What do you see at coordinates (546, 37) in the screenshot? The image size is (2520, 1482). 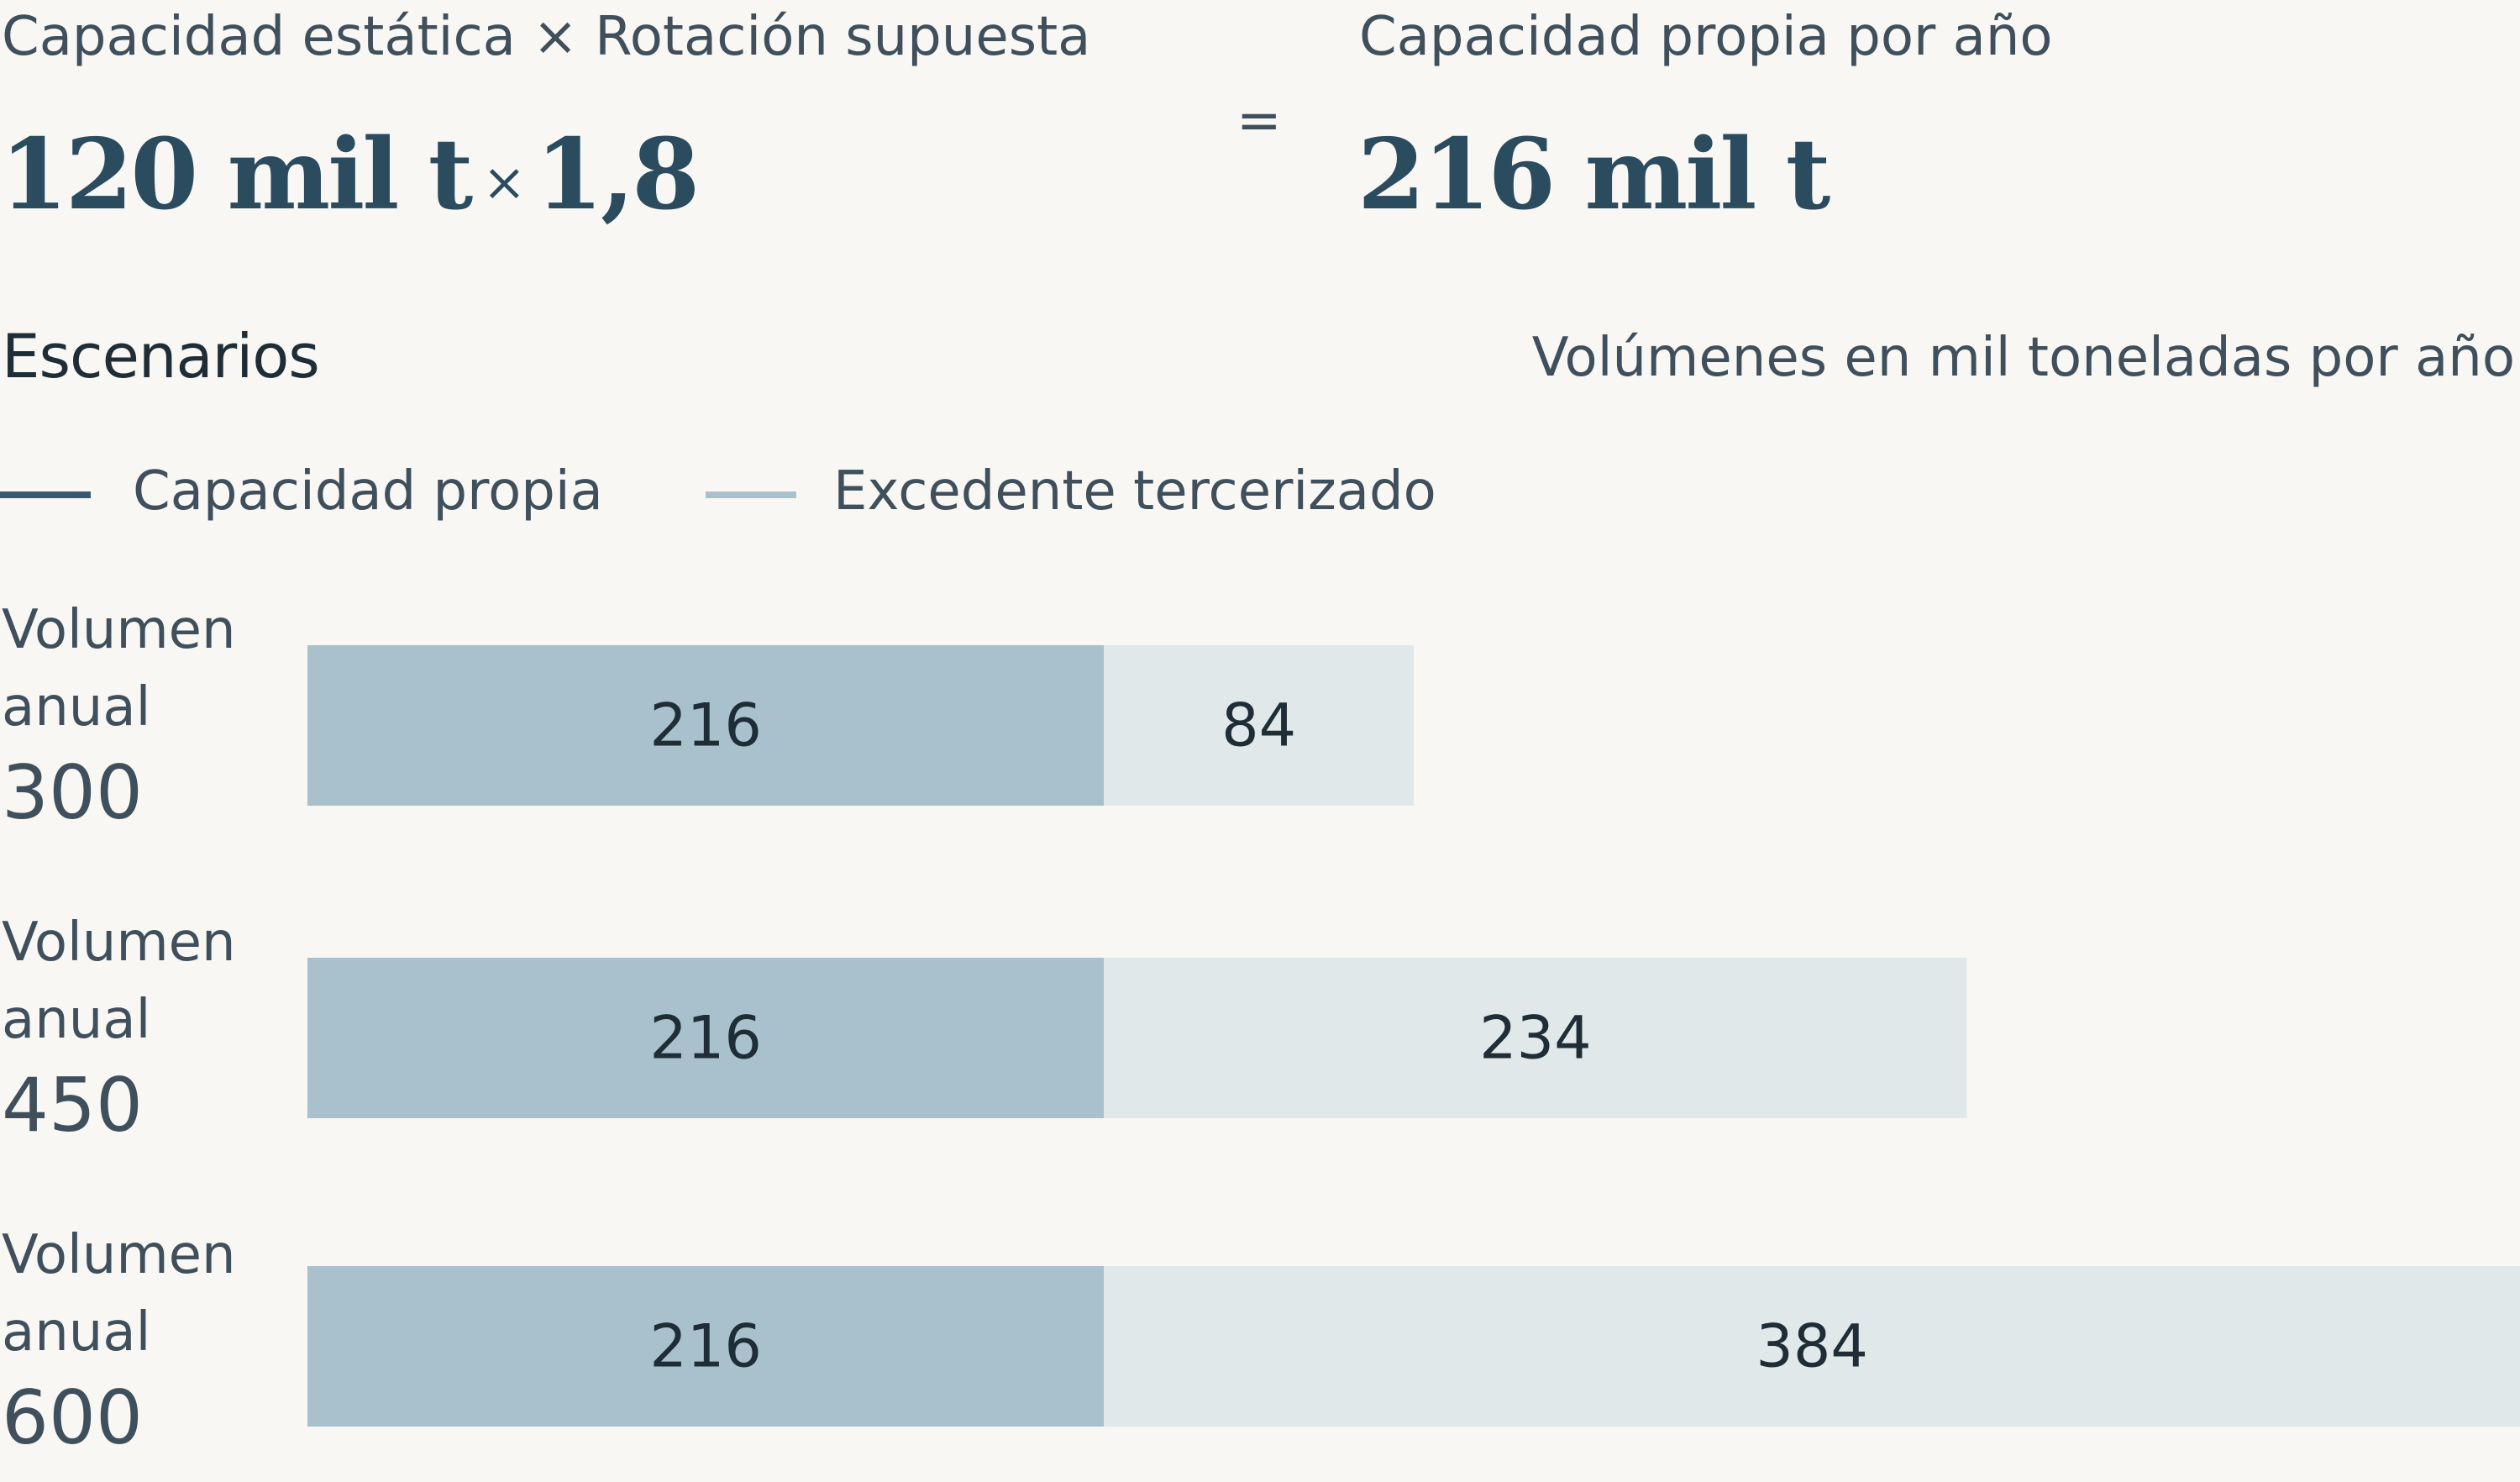 I see `static-capacity-label: Capacidad estática × Rotación supuesta` at bounding box center [546, 37].